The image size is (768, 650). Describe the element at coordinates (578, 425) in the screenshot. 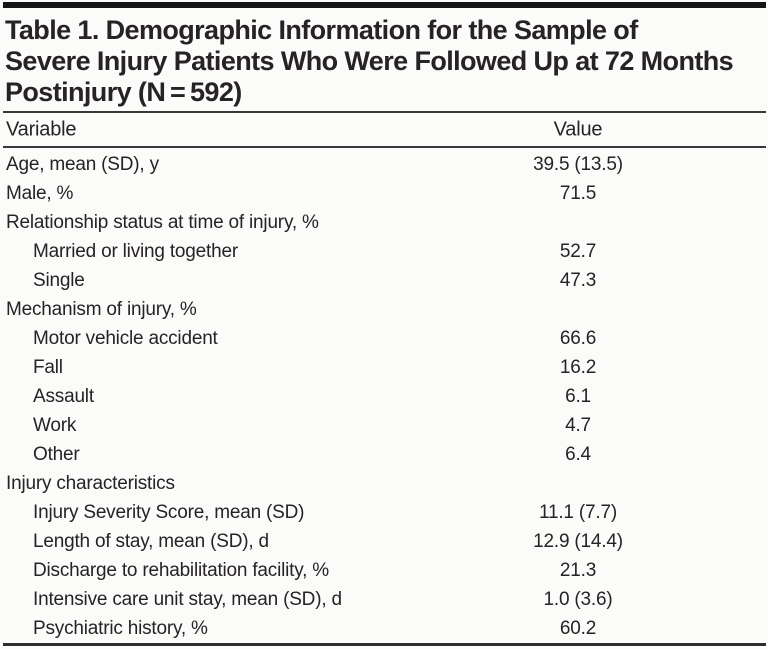

I see `row-value: 4.7` at that location.